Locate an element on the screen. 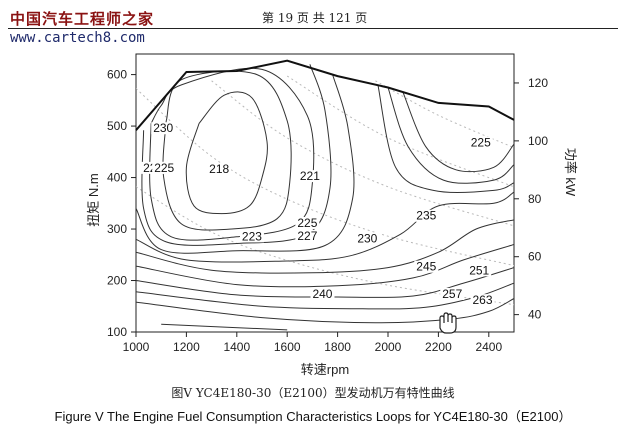  x-tick-label-1000: 1000 is located at coordinates (136, 347).